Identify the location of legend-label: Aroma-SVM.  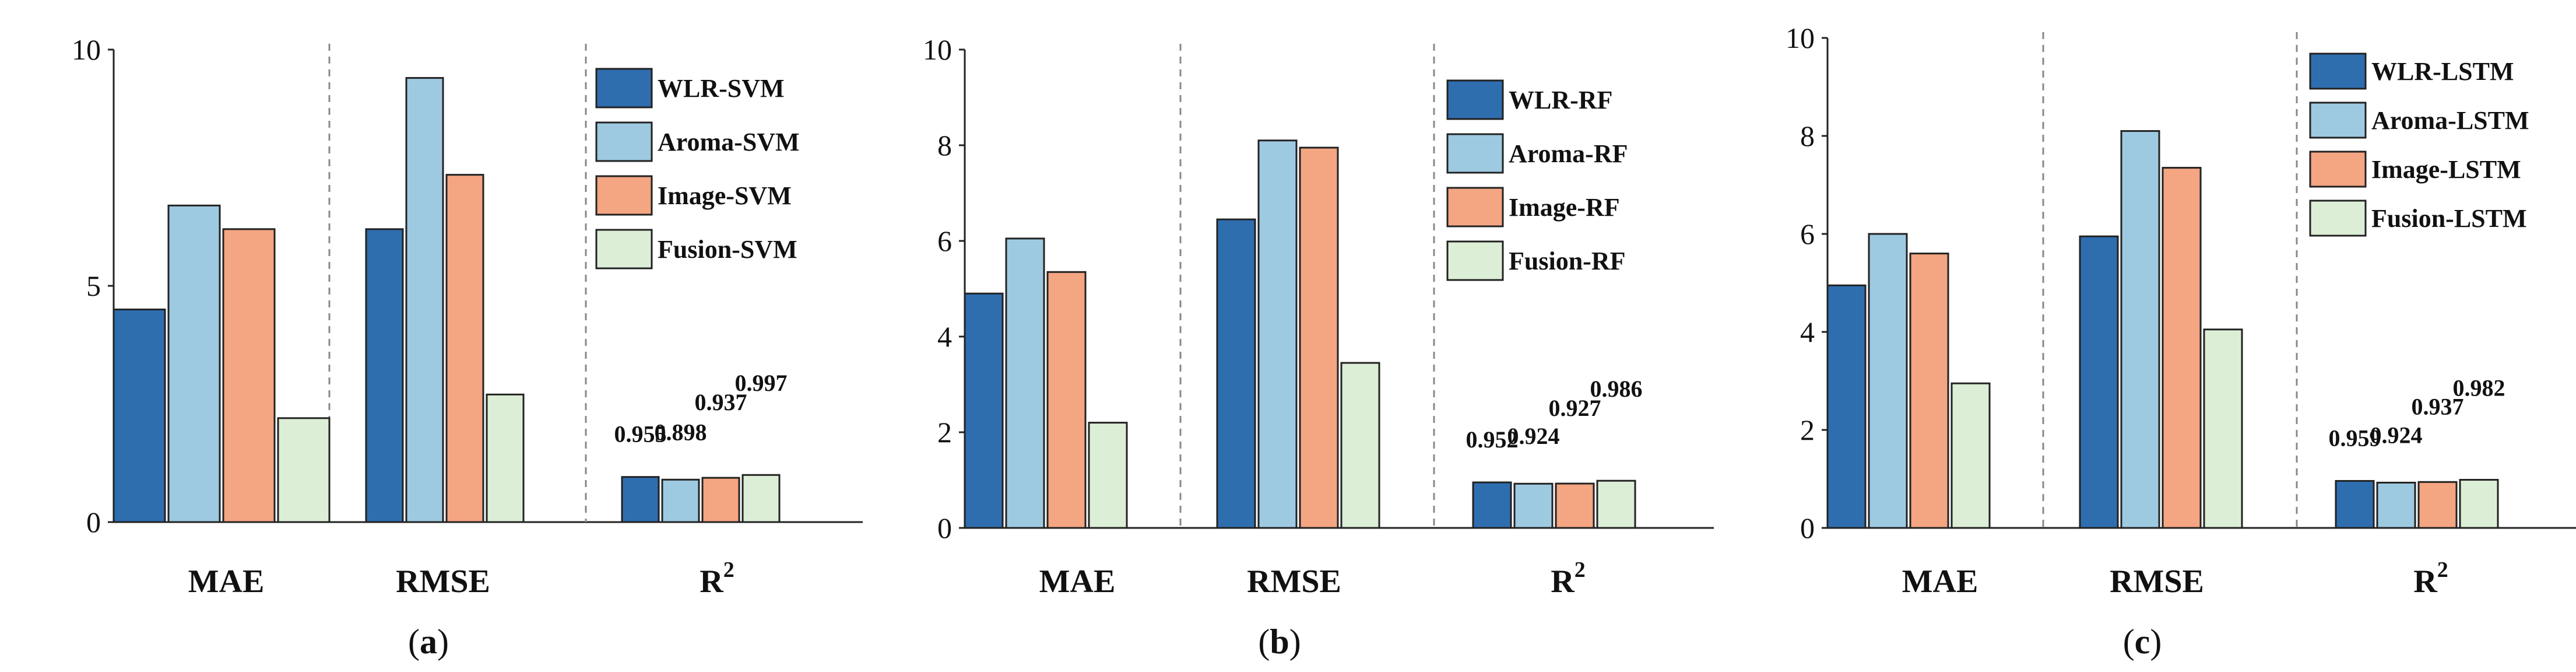
(729, 142).